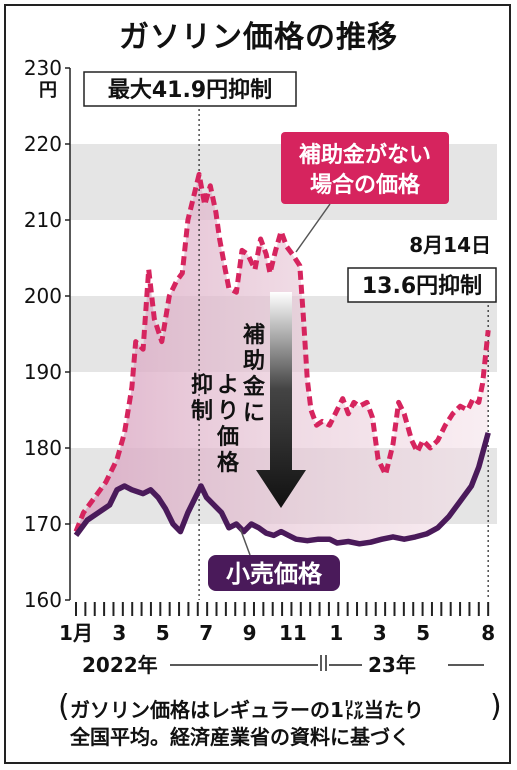  What do you see at coordinates (253, 335) in the screenshot?
I see `arrow-label-char: 補` at bounding box center [253, 335].